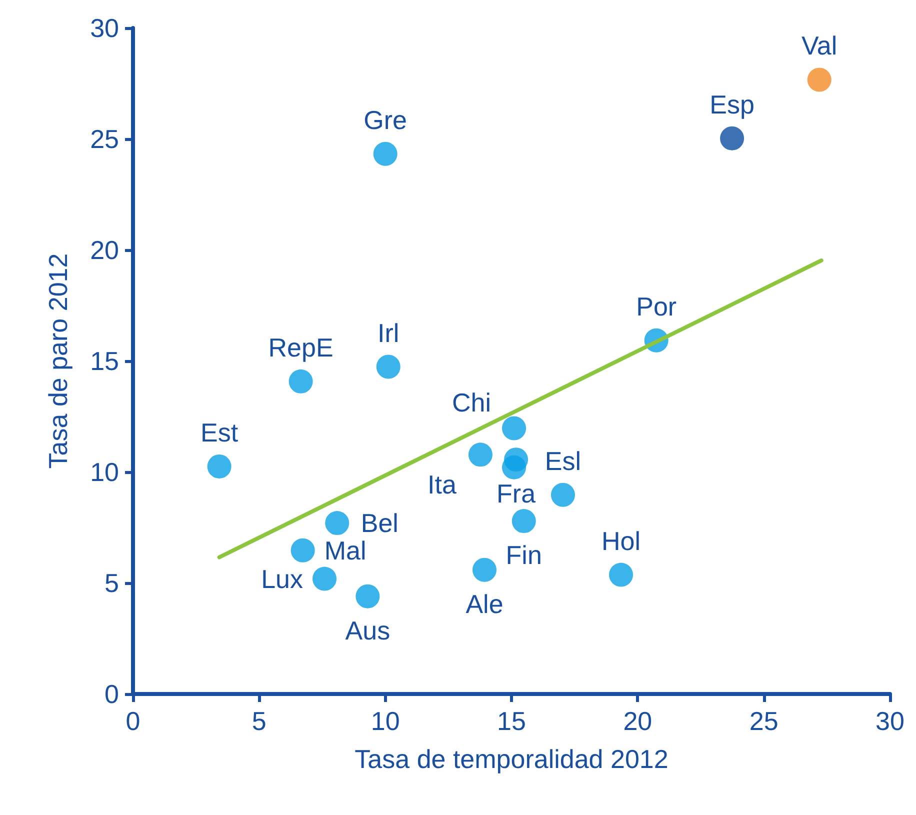  What do you see at coordinates (104, 250) in the screenshot?
I see `y-tick-label: 20` at bounding box center [104, 250].